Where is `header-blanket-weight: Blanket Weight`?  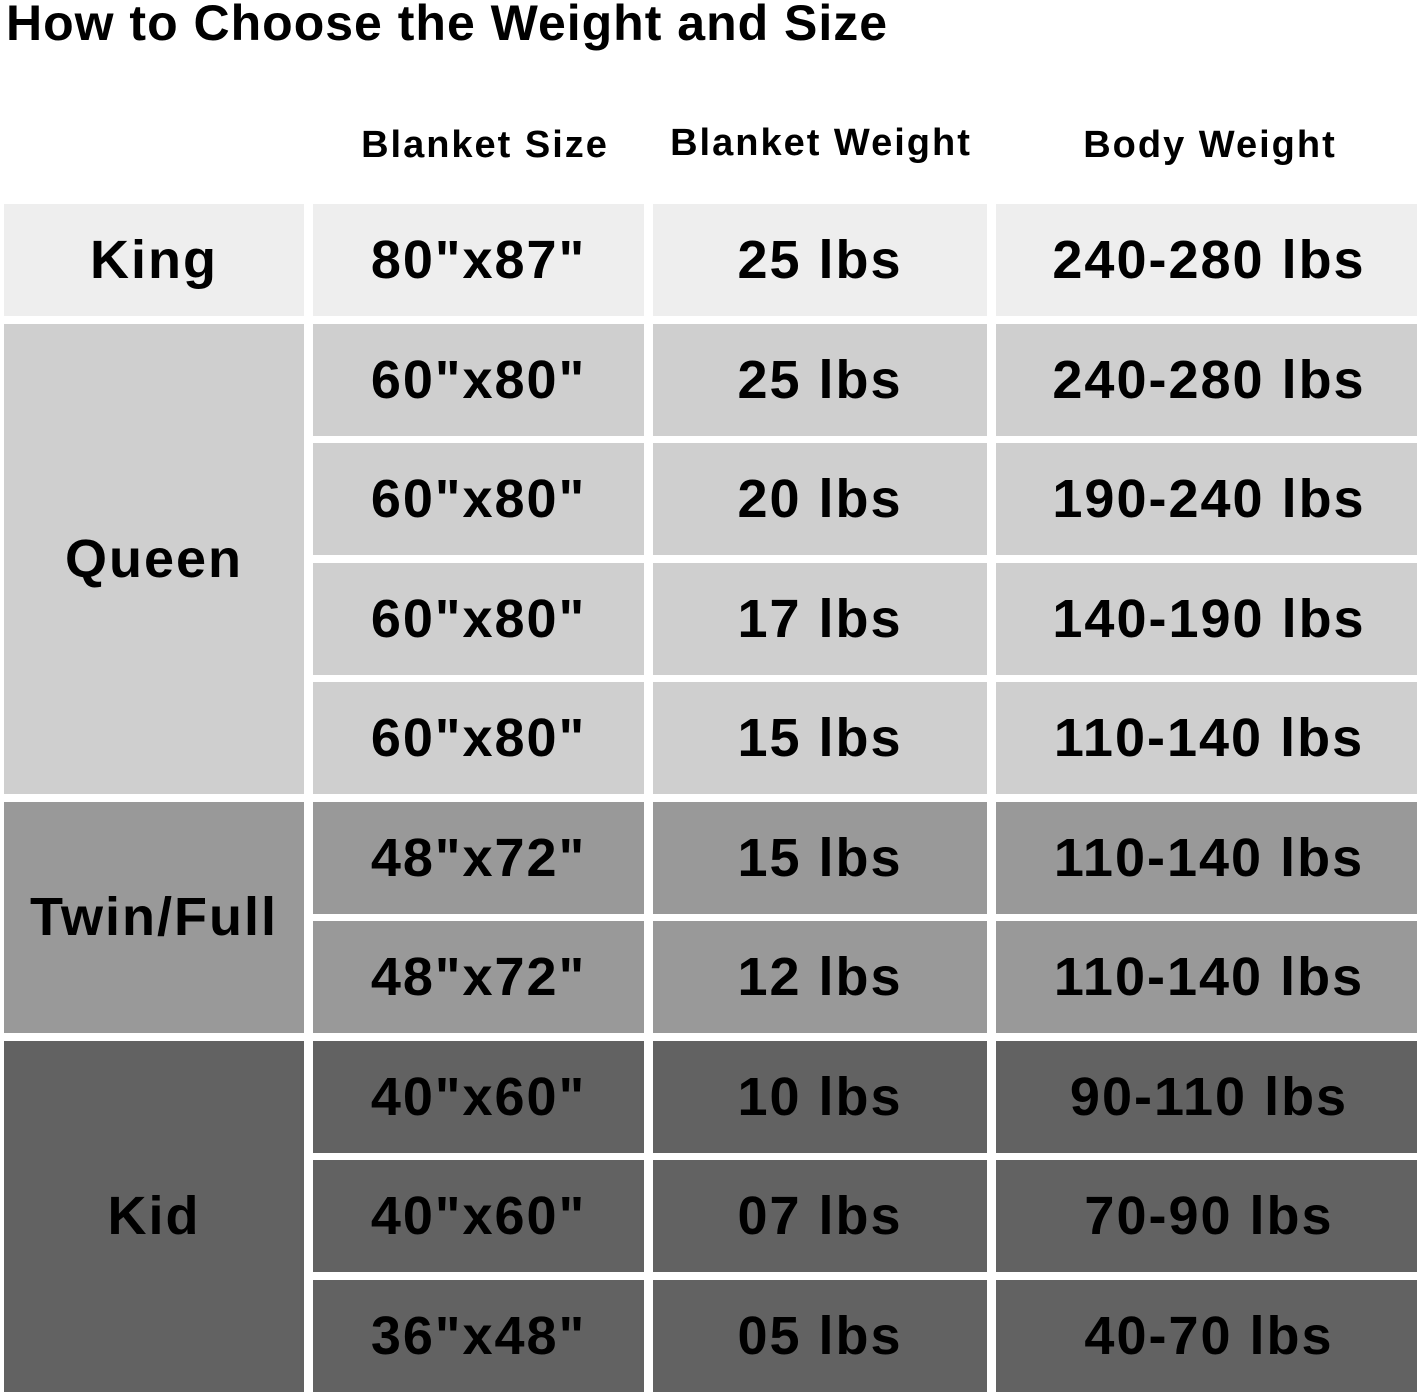 header-blanket-weight: Blanket Weight is located at coordinates (821, 143).